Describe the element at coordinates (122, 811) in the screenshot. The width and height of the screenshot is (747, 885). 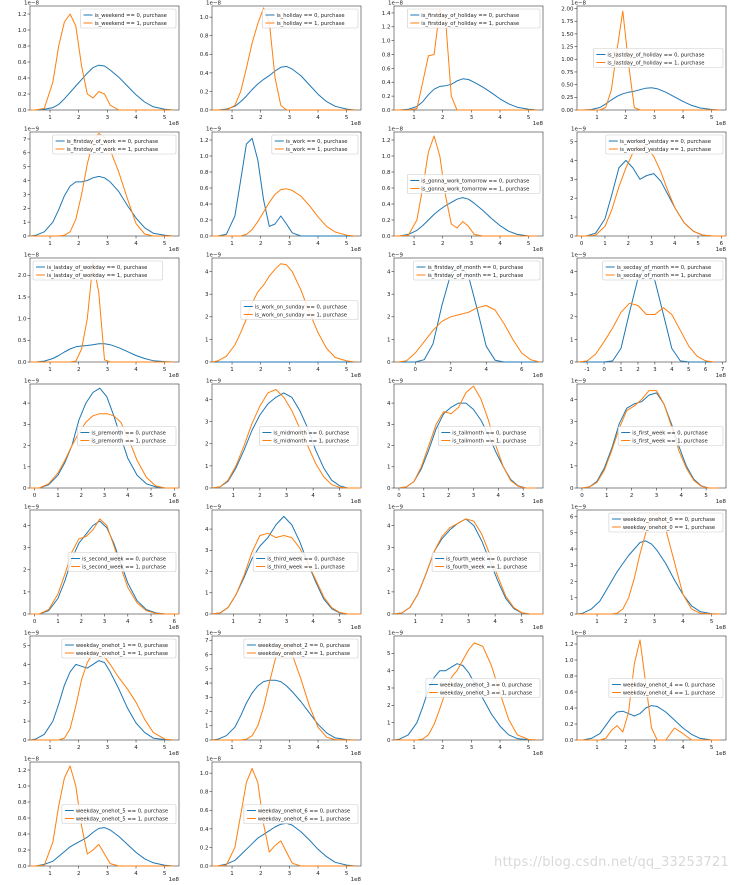
I see `legend-label: weekday_onehot_5 == 0, purchase` at that location.